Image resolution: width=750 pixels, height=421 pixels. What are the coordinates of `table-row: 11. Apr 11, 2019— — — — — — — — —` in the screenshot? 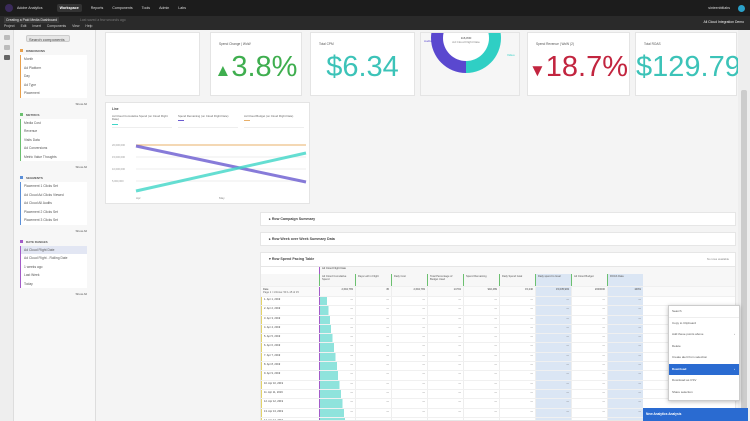 It's located at (498, 394).